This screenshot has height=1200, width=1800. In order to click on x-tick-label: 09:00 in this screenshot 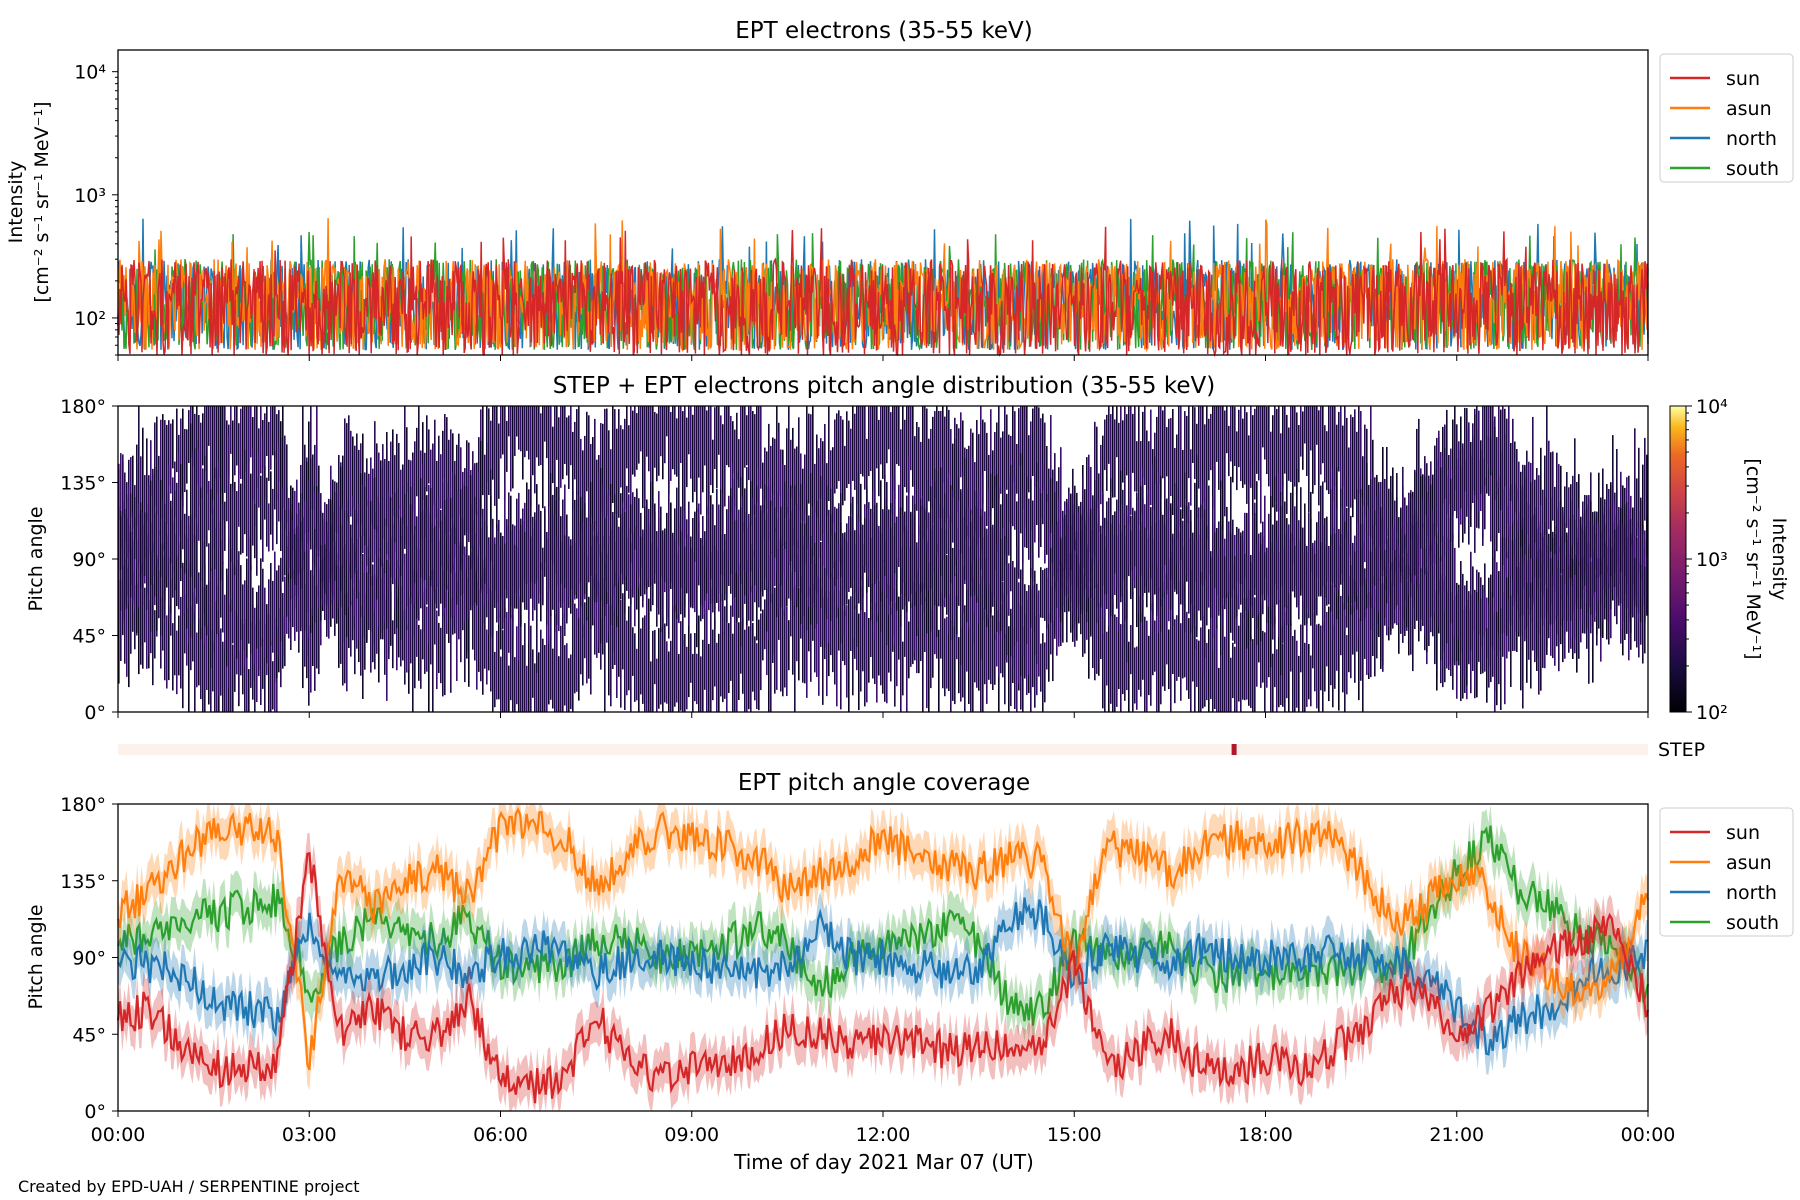, I will do `click(691, 1135)`.